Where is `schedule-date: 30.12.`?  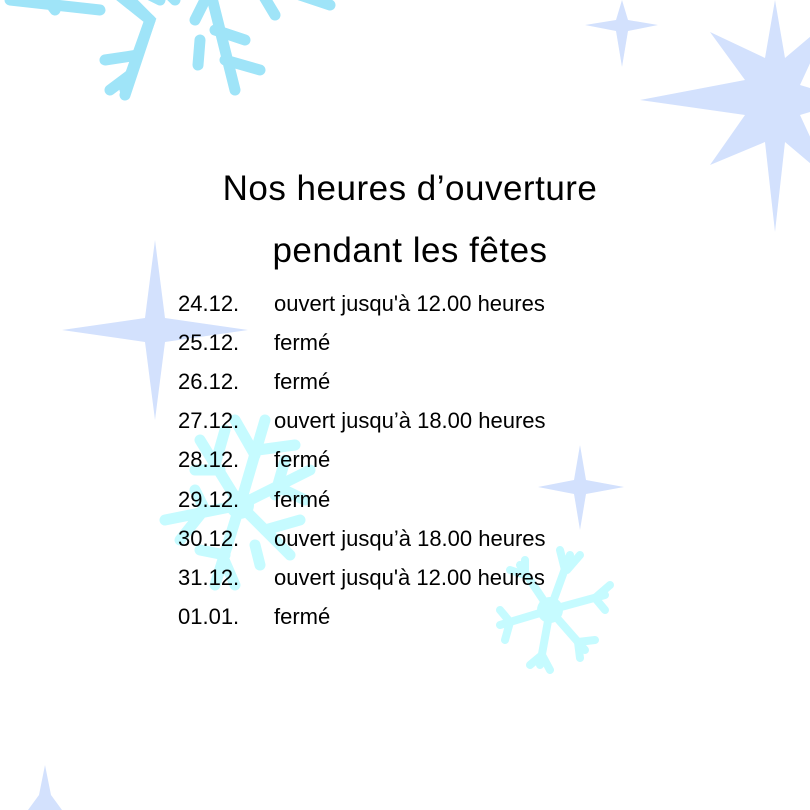 schedule-date: 30.12. is located at coordinates (209, 538).